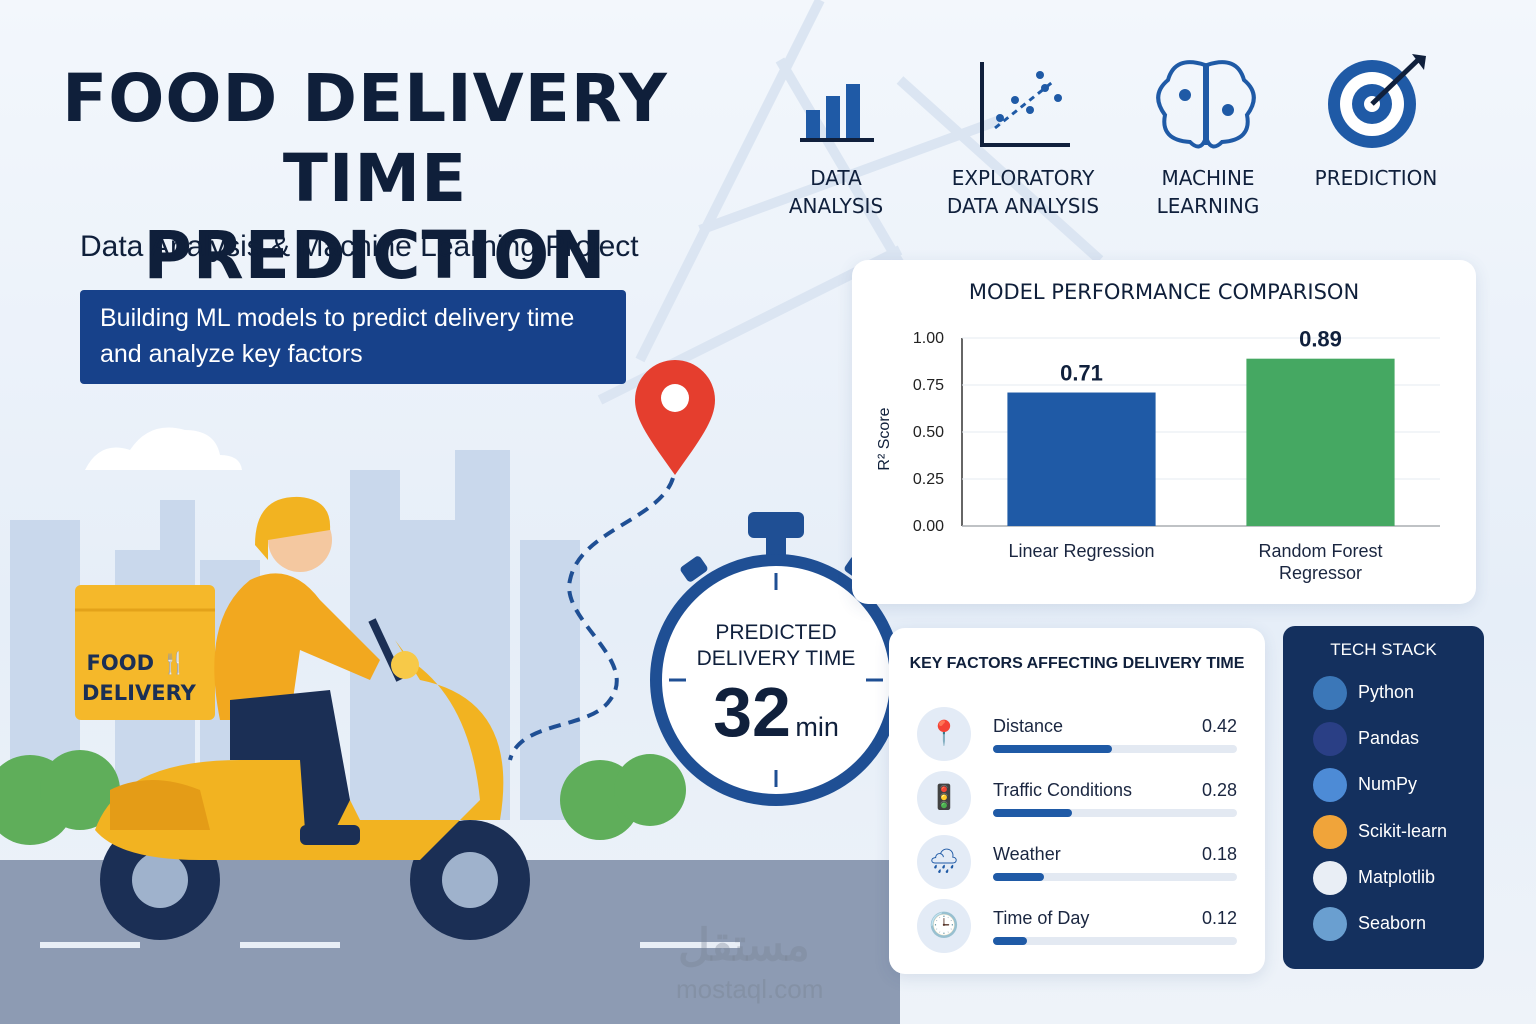  What do you see at coordinates (1320, 562) in the screenshot?
I see `x-tick-label: Random Forest Regressor` at bounding box center [1320, 562].